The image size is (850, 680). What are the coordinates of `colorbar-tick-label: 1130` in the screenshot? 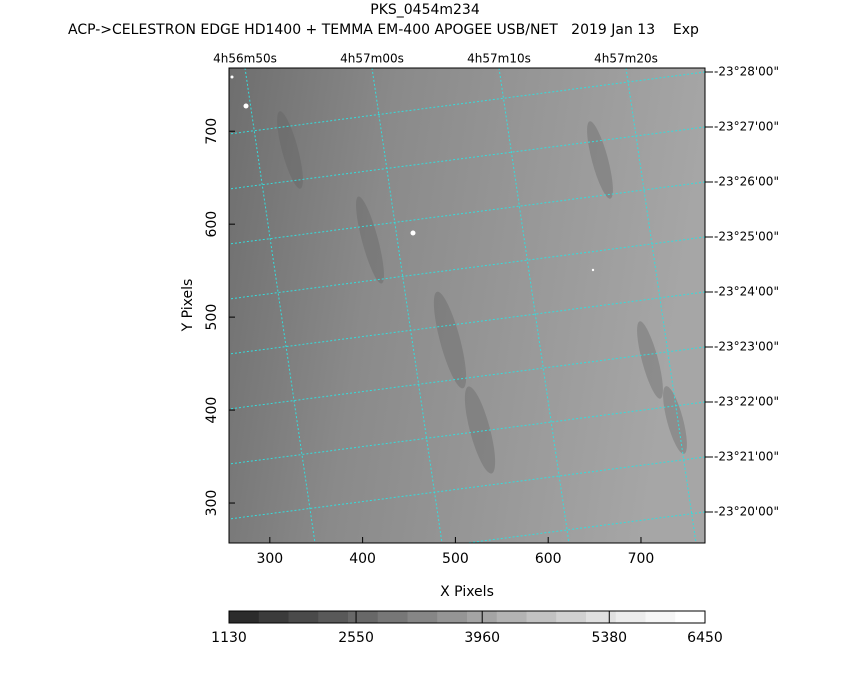 It's located at (229, 638).